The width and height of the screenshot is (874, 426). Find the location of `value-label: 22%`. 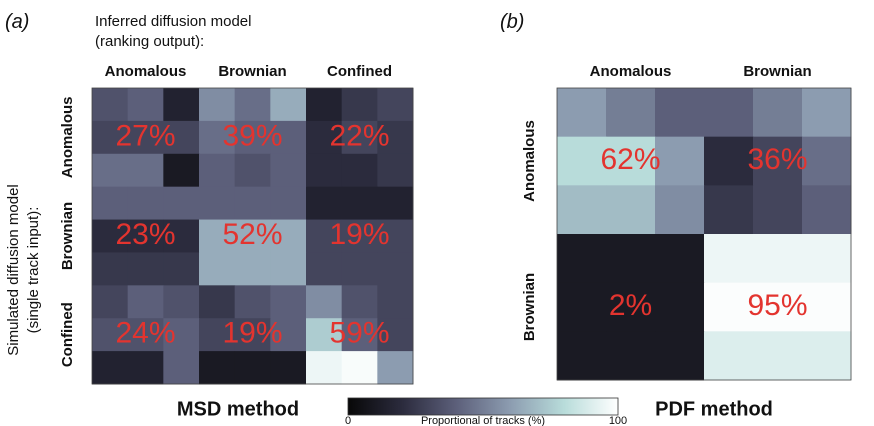

value-label: 22% is located at coordinates (359, 135).